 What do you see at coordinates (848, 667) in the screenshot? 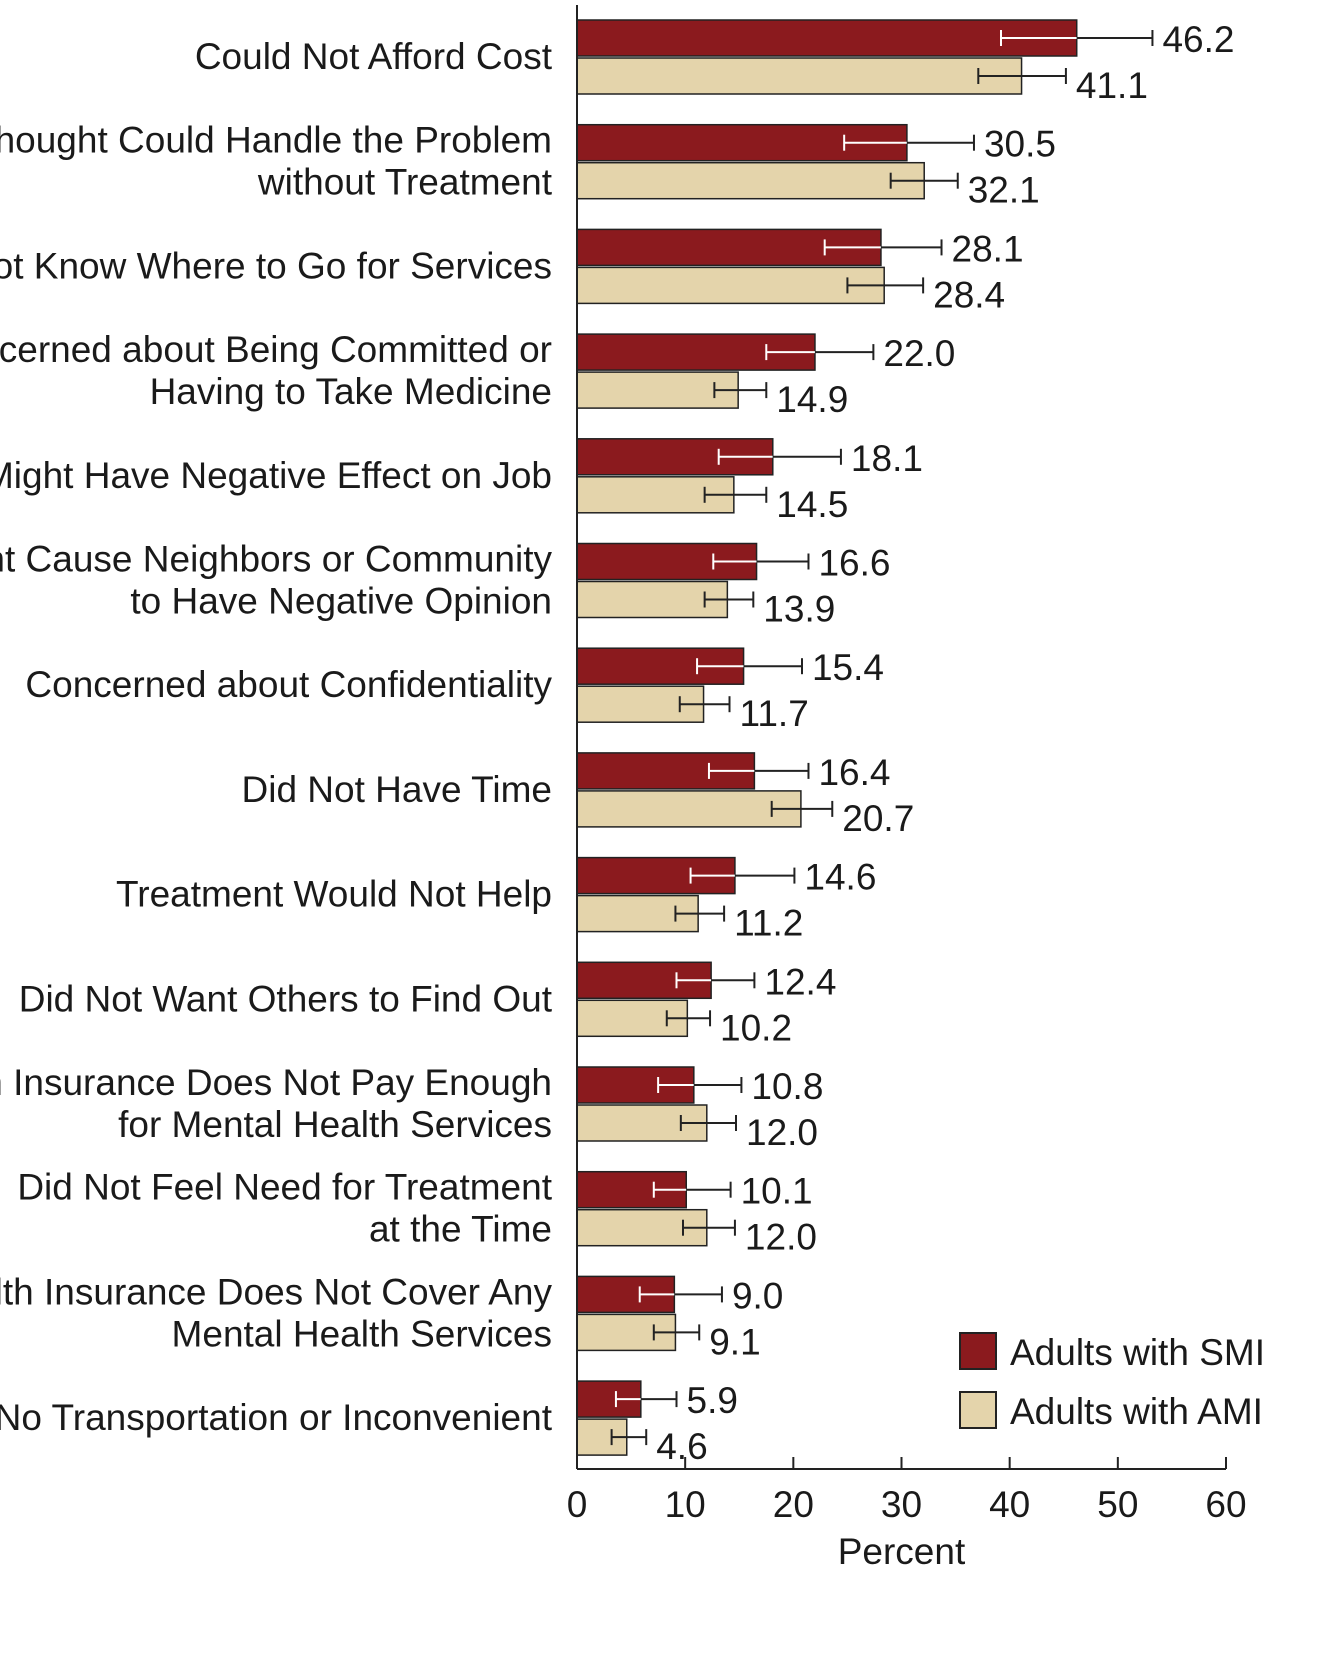
I see `value-label-smi: 15.4` at bounding box center [848, 667].